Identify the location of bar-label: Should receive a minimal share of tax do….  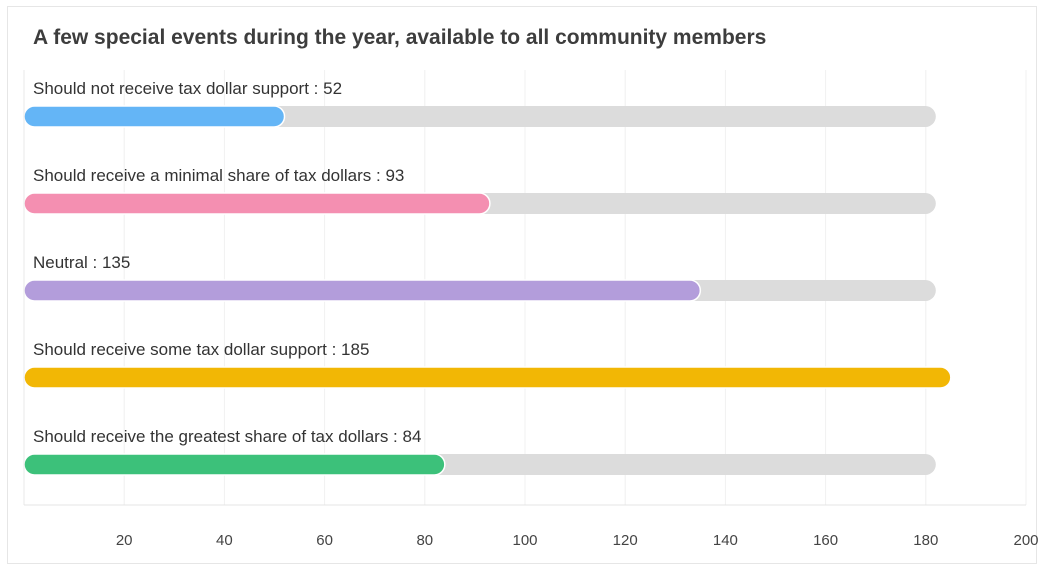
(218, 175).